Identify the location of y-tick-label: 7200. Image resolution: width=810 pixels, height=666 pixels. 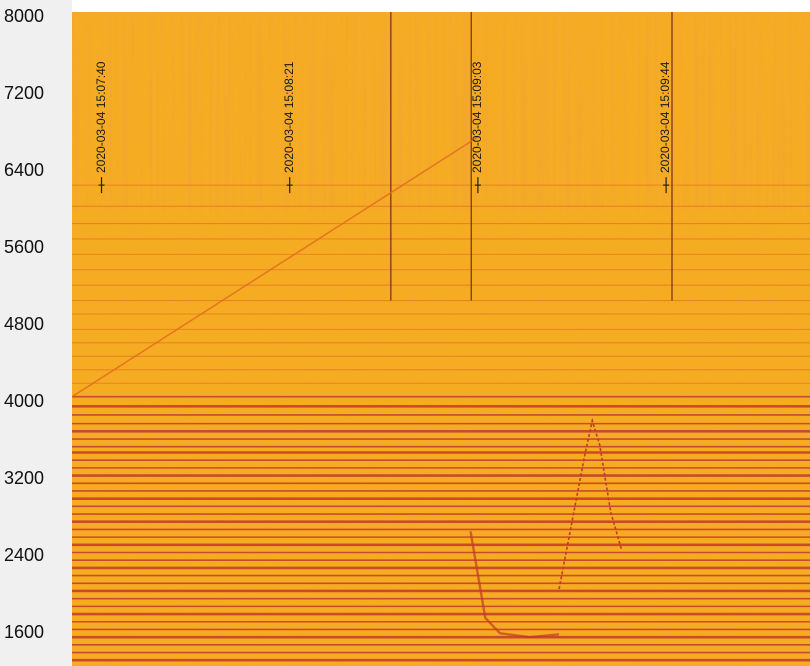
(24, 92).